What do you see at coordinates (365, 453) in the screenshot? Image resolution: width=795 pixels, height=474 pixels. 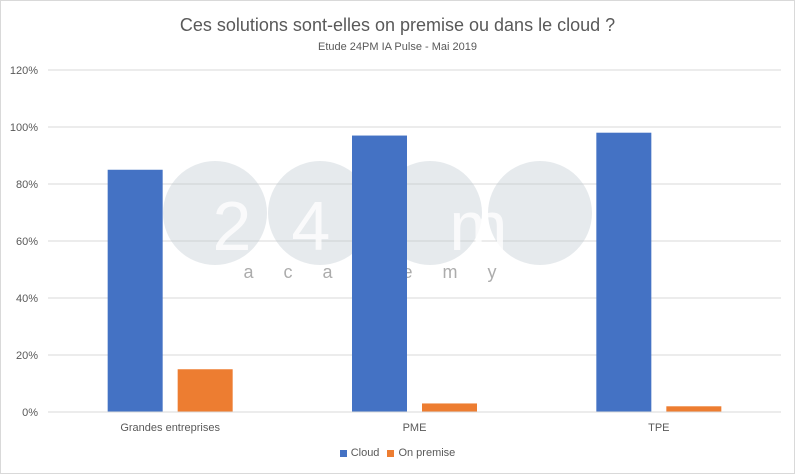 I see `legend-label: Cloud` at bounding box center [365, 453].